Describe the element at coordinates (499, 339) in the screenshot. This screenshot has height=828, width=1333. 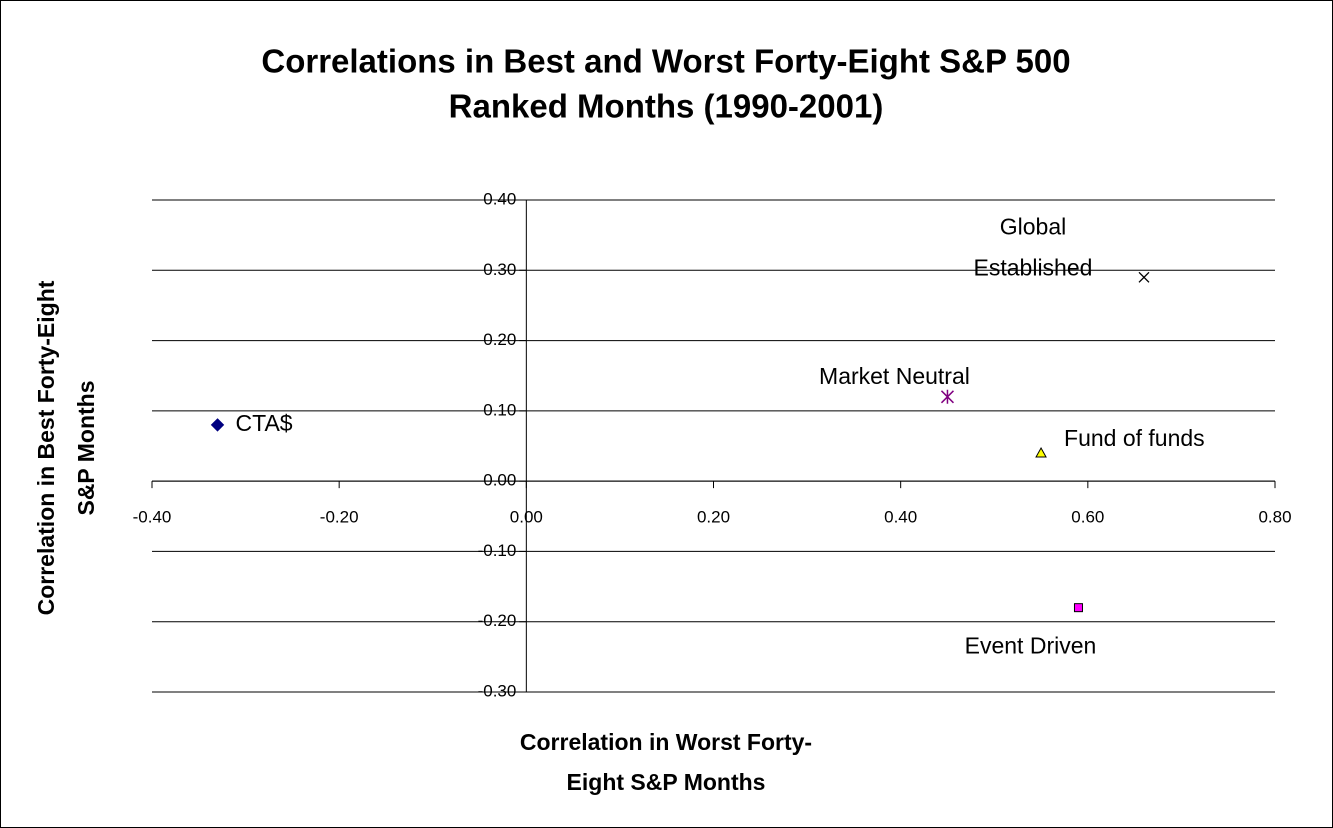
I see `y-tick-label: 0.20` at that location.